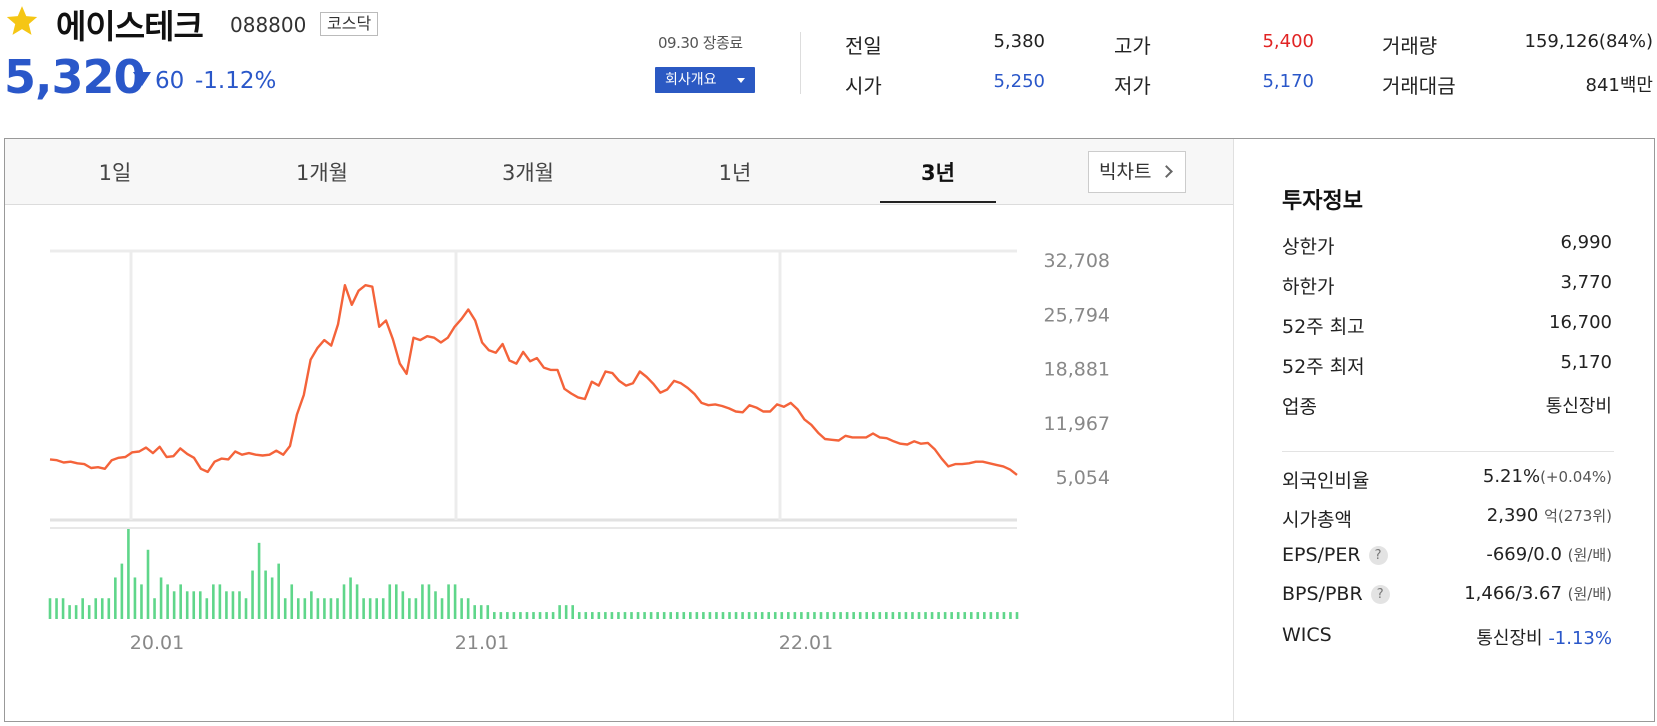  I want to click on price-change-rate: -1.12%, so click(236, 81).